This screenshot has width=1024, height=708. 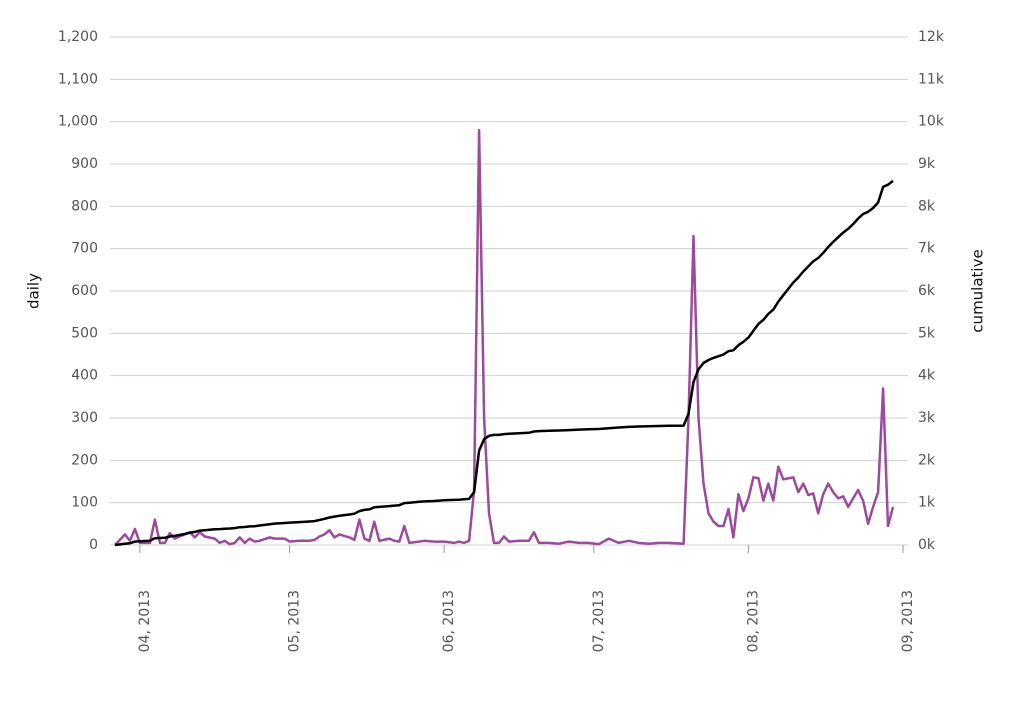 I want to click on x-tick-label: 08, 2013, so click(x=753, y=621).